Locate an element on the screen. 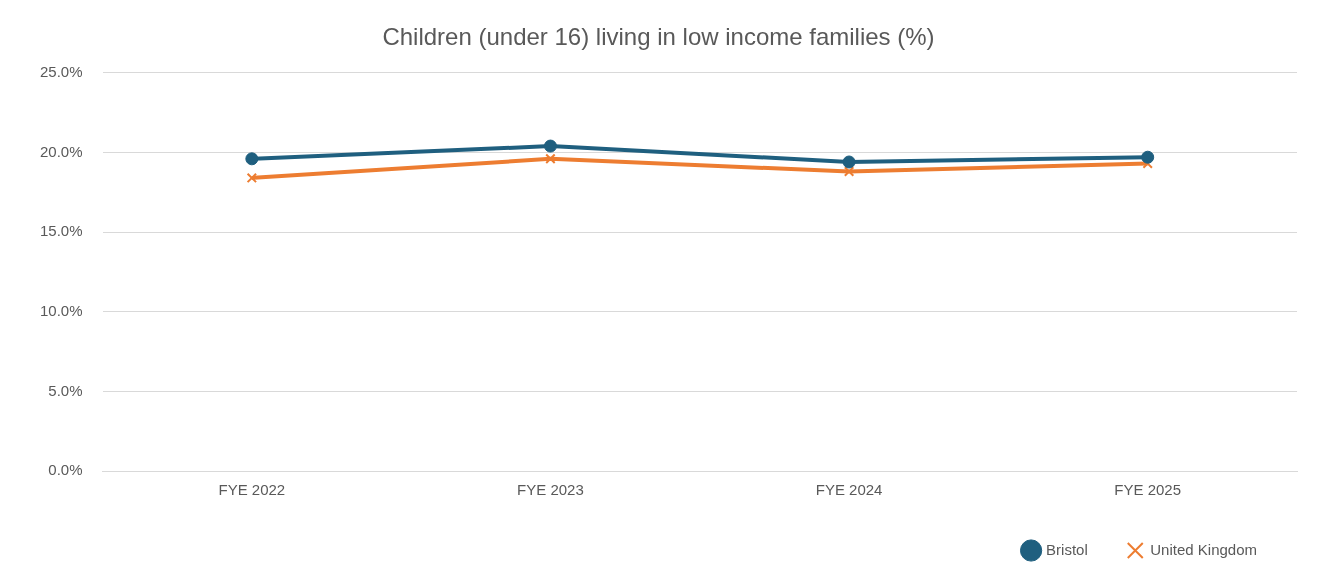  y-tick-label: 10.0% is located at coordinates (61, 310).